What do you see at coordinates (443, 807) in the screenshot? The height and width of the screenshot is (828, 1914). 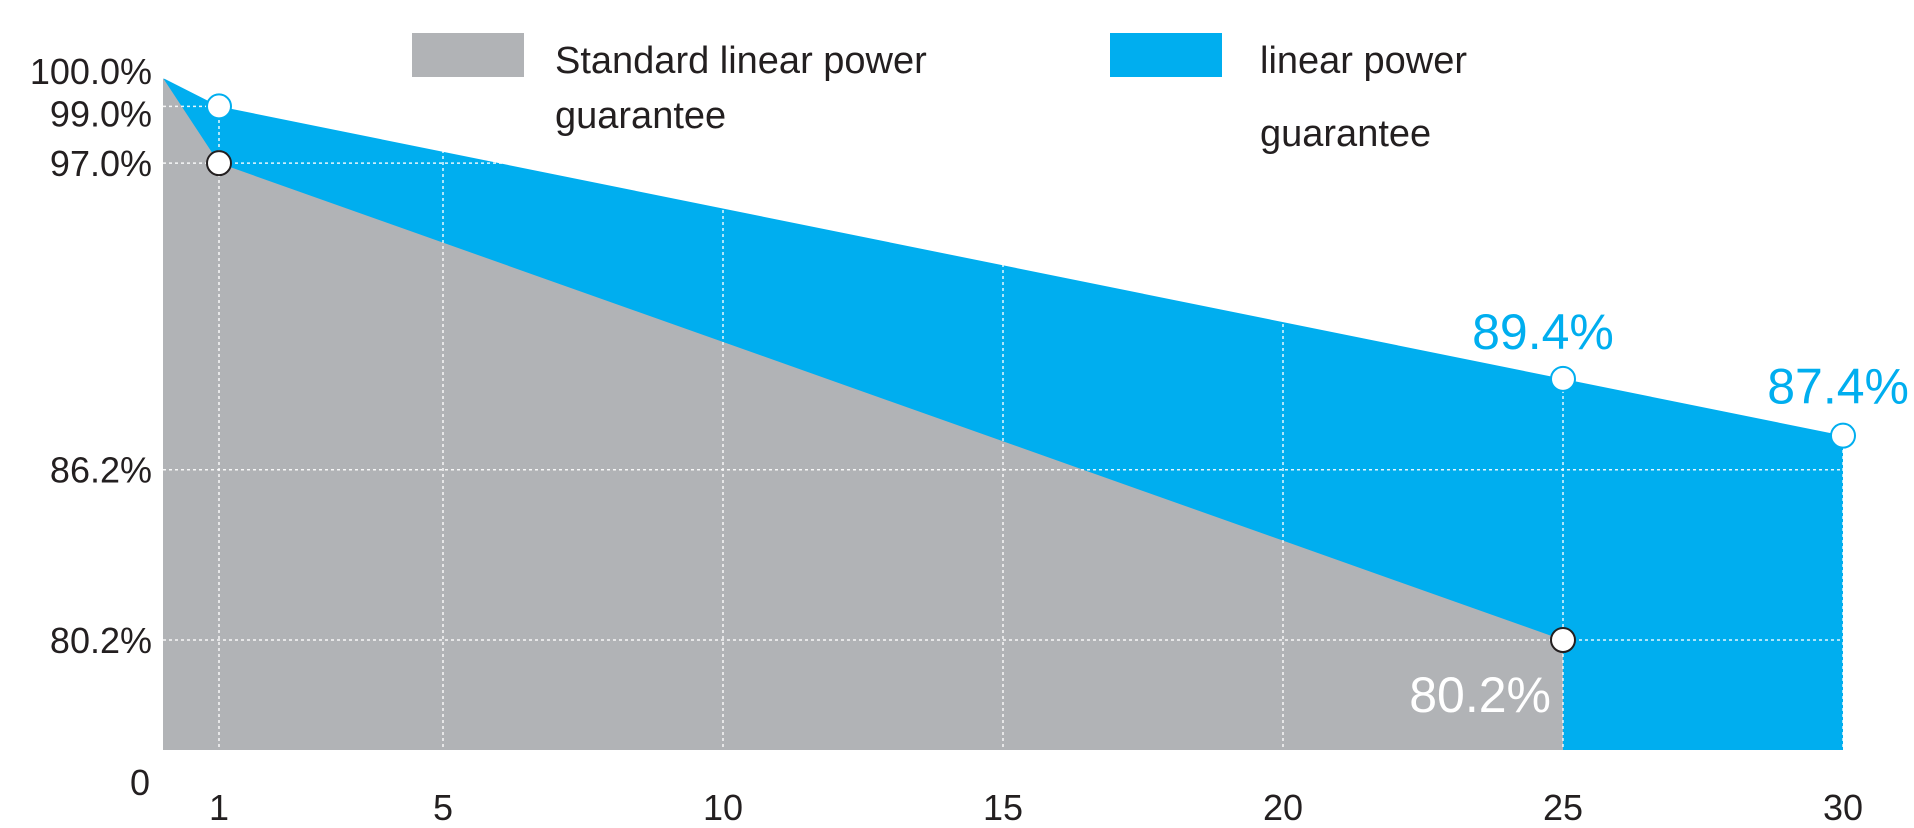 I see `x-tick-label: 5` at bounding box center [443, 807].